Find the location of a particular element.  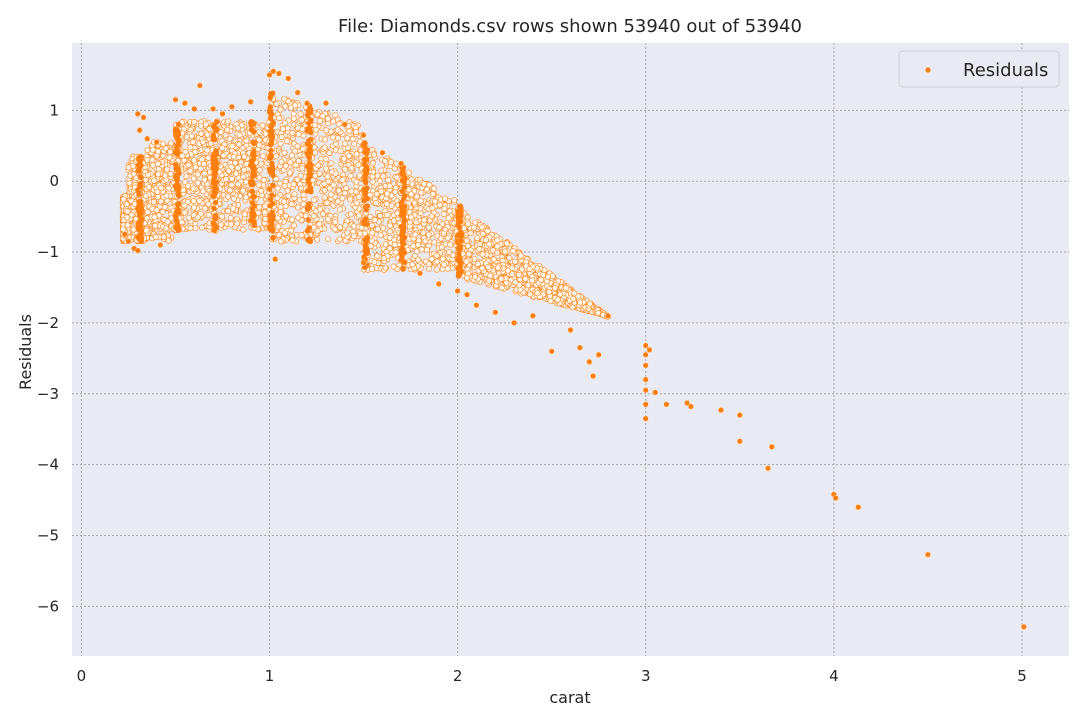

y-tick-label: 0 is located at coordinates (54, 181).